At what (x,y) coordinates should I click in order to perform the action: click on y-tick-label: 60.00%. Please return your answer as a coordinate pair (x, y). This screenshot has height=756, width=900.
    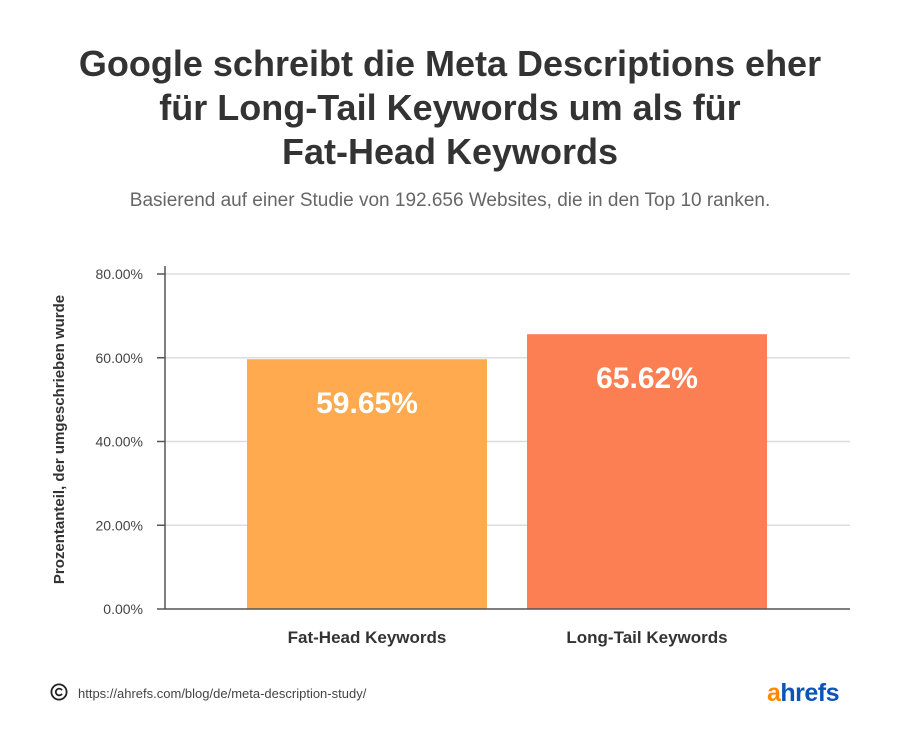
    Looking at the image, I should click on (119, 358).